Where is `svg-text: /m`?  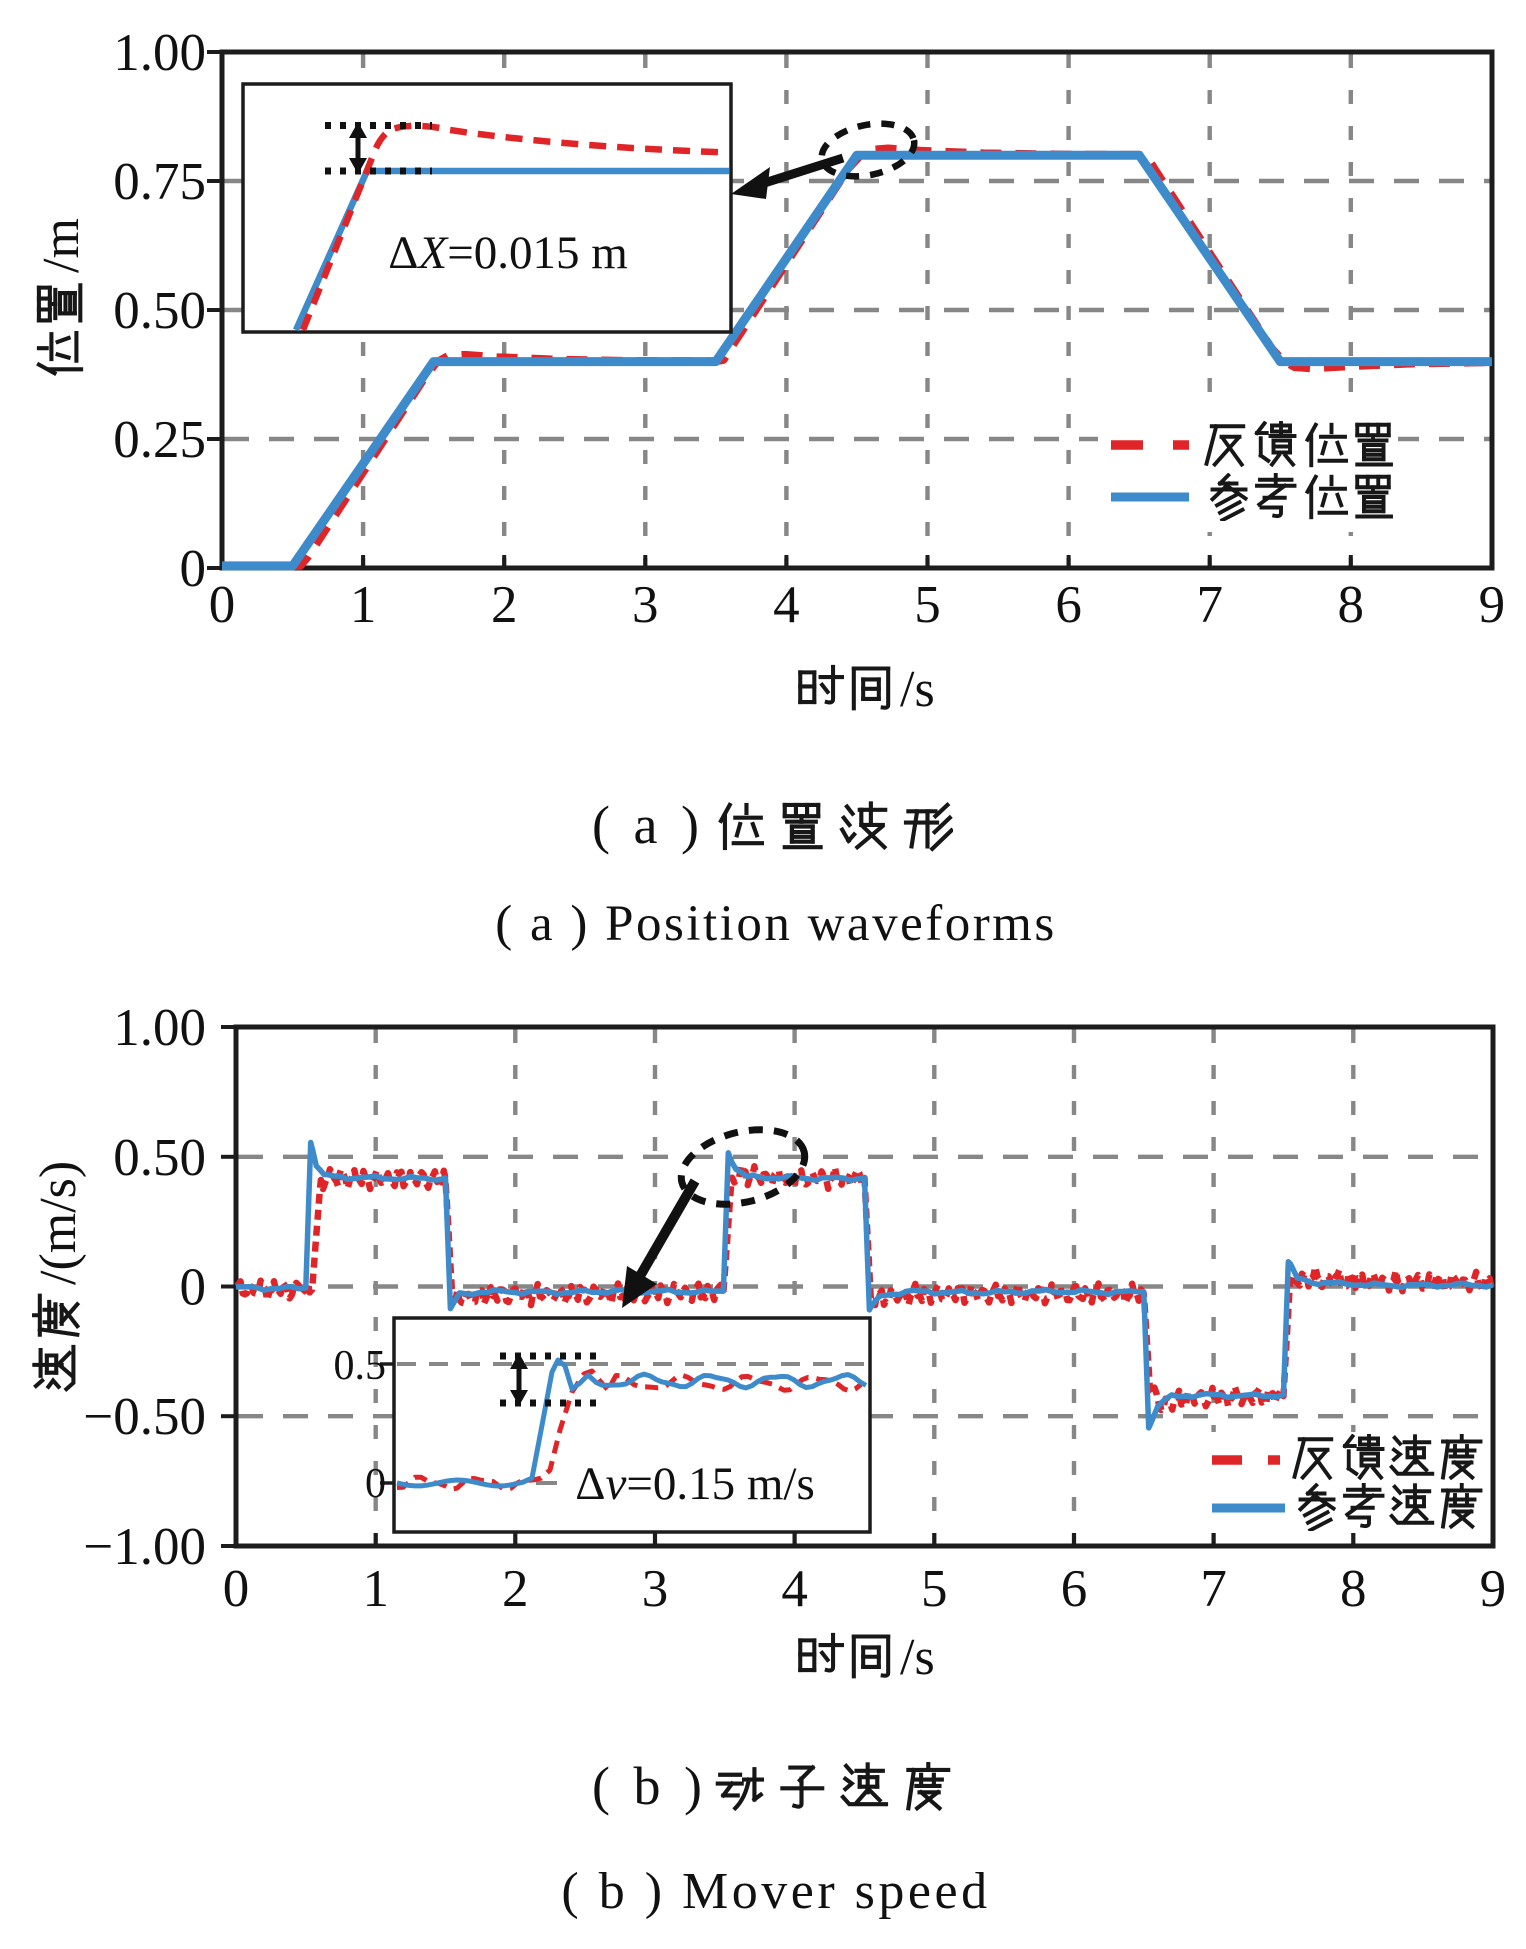 svg-text: /m is located at coordinates (61, 245).